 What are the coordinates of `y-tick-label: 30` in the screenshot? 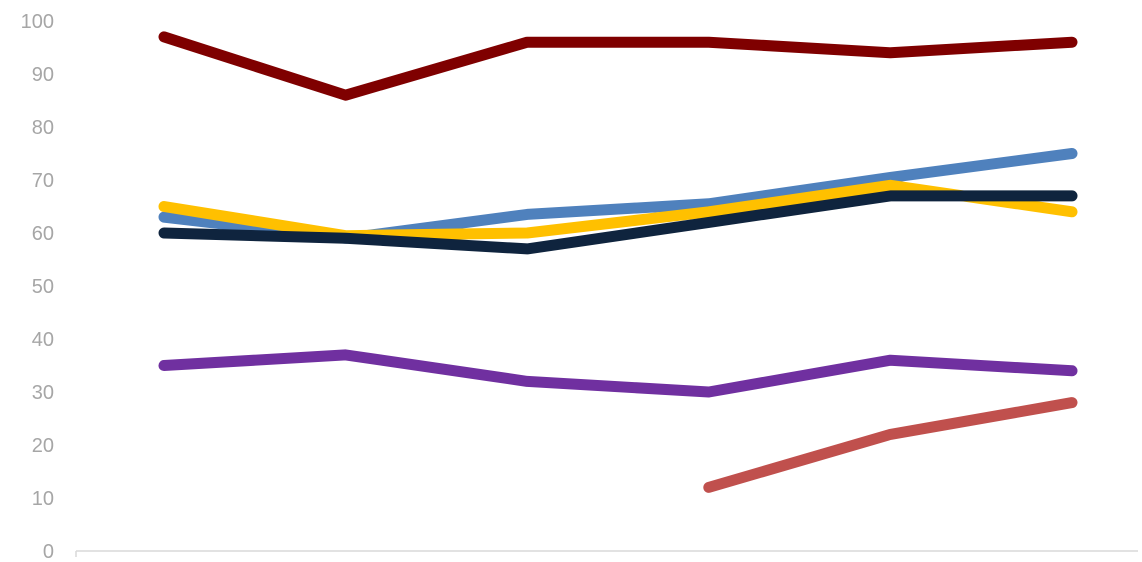 It's located at (43, 393).